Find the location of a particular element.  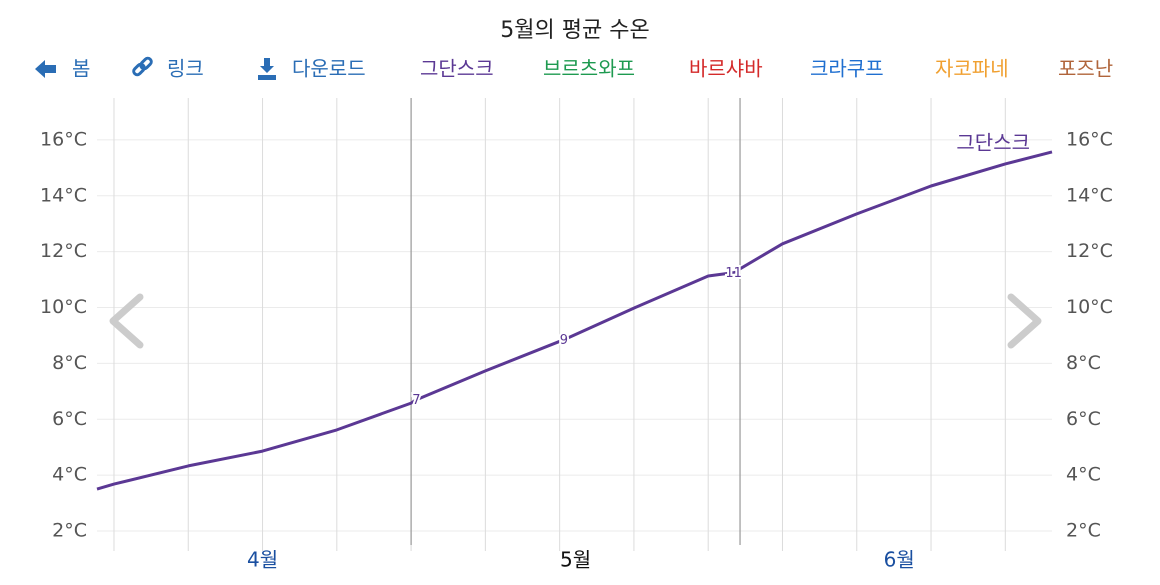

month-link: 4월 is located at coordinates (262, 560).